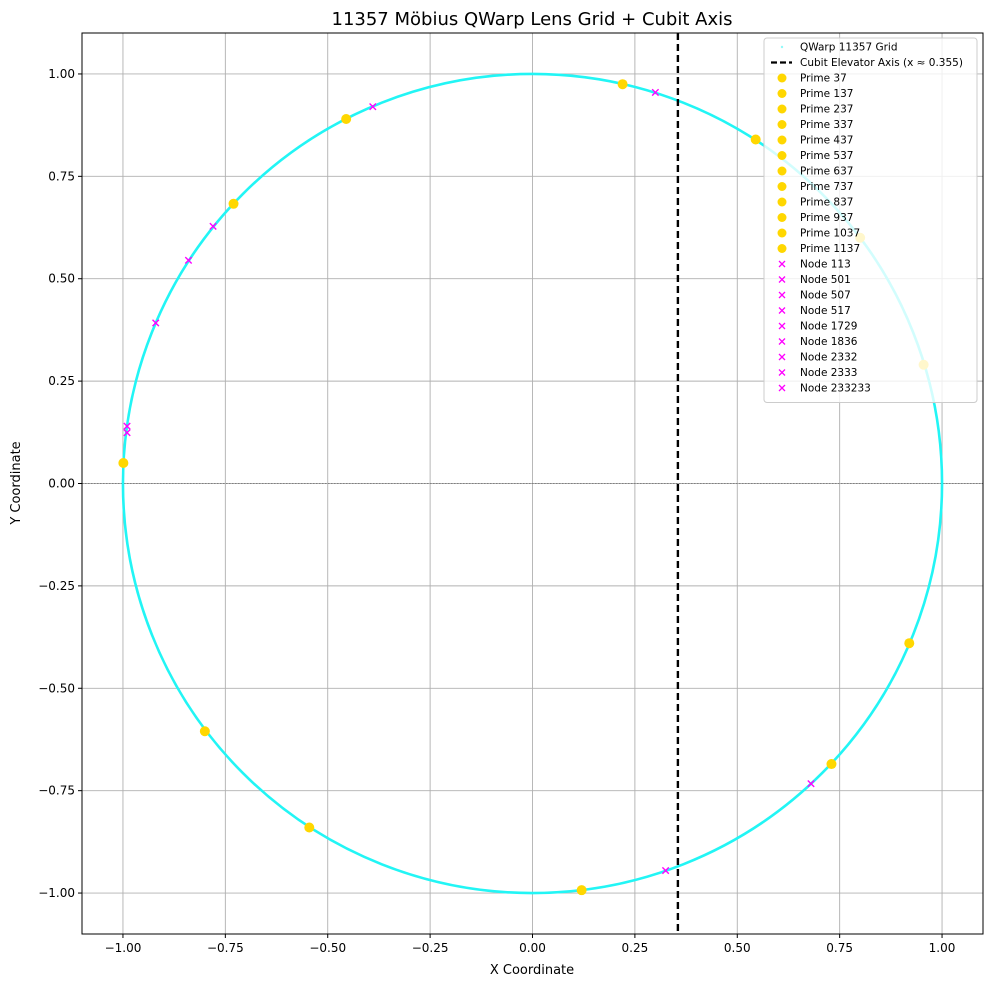 The image size is (992, 987). I want to click on legend-entry-label: Prime 337, so click(826, 125).